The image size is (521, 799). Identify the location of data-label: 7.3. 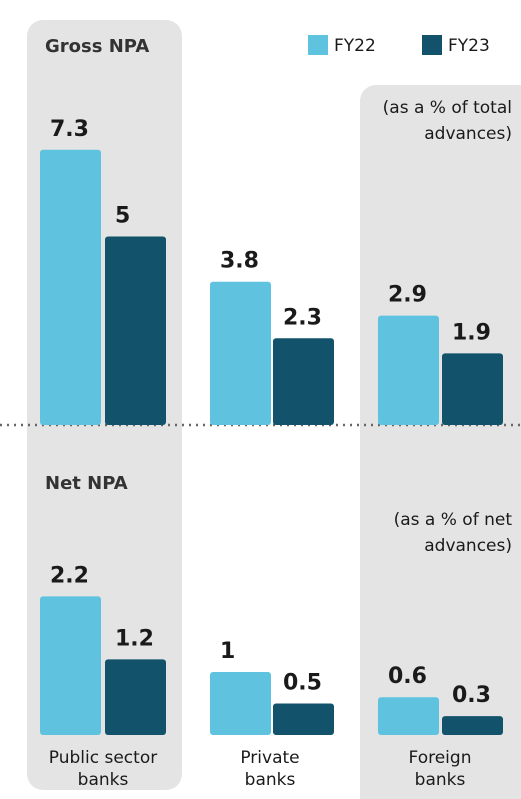
(69, 129).